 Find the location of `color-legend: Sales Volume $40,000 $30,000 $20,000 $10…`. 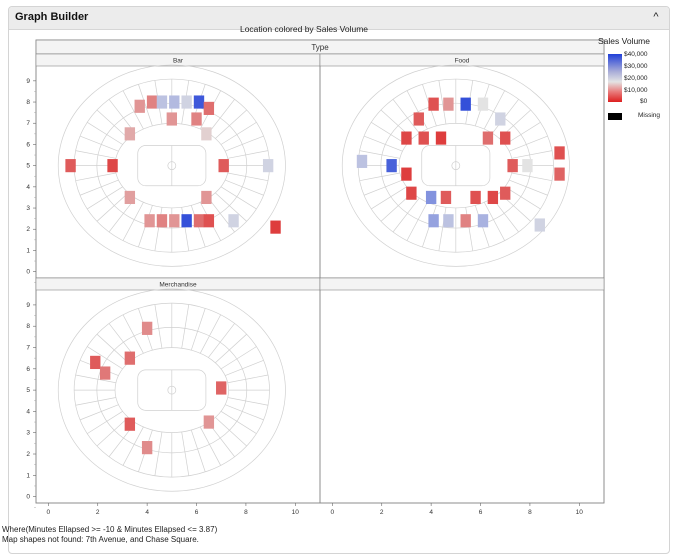

color-legend: Sales Volume $40,000 $30,000 $20,000 $10… is located at coordinates (630, 79).